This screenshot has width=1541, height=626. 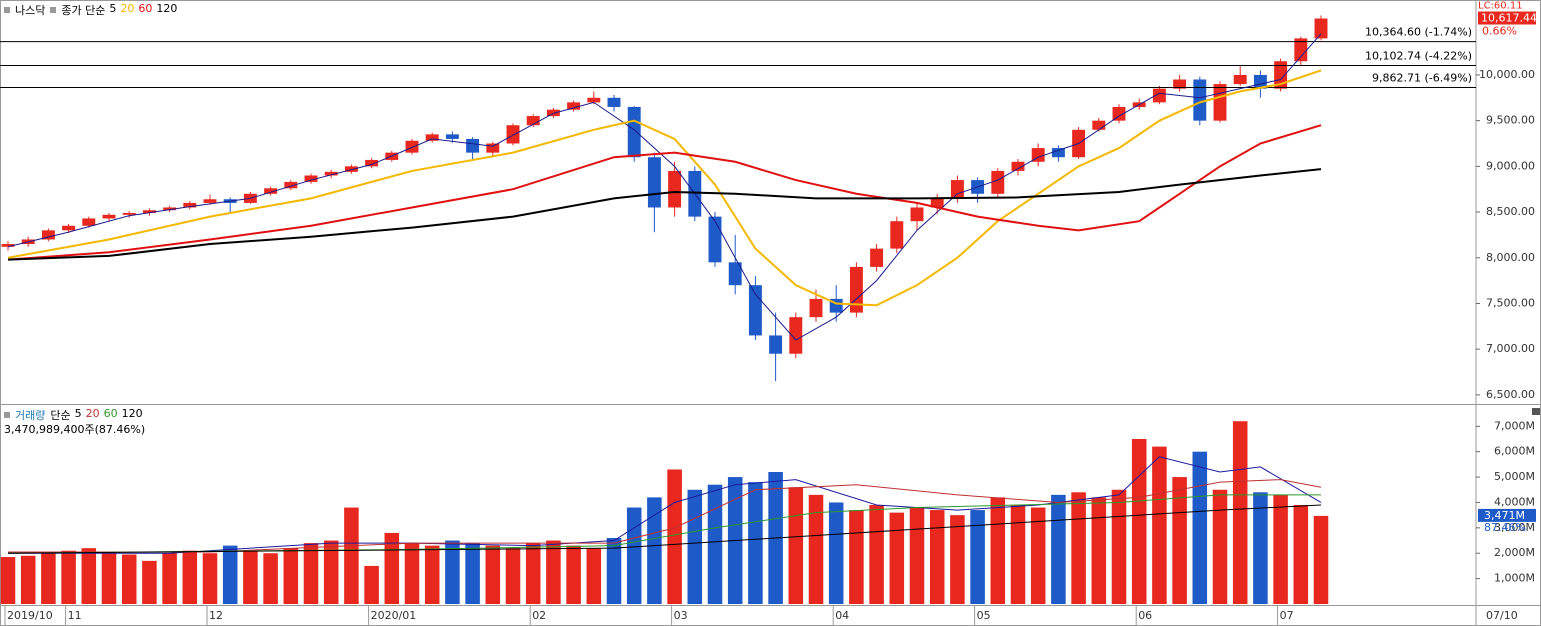 I want to click on last-label: 3,471M, so click(x=1504, y=515).